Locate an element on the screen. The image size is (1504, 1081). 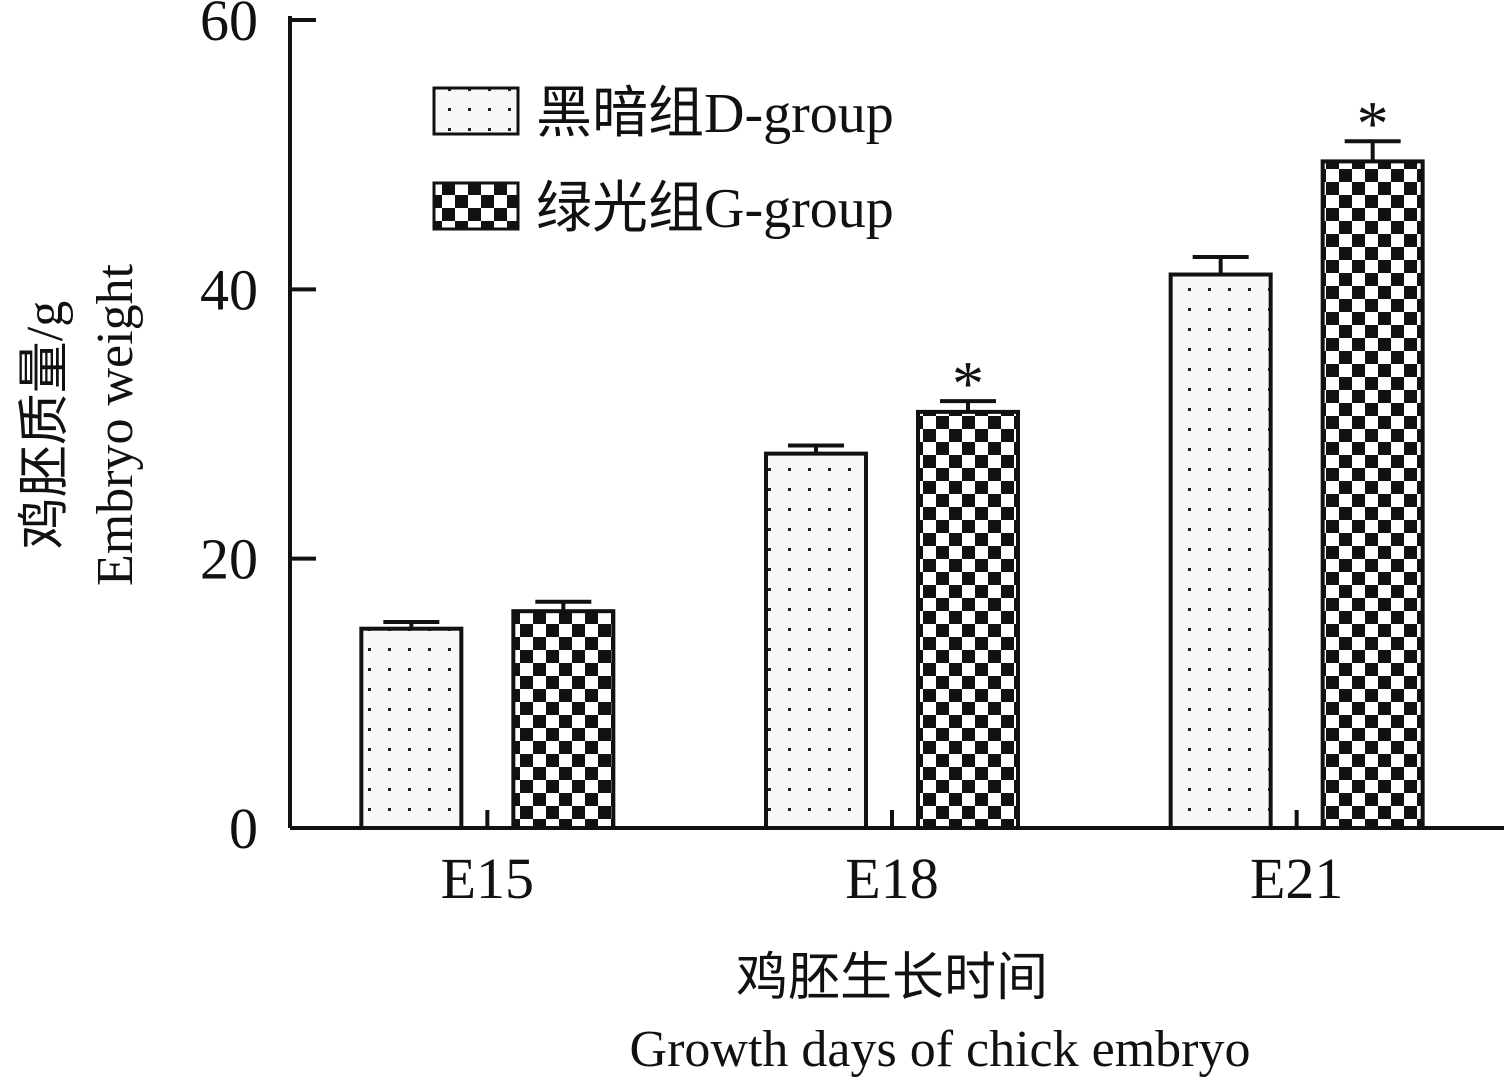
legend-swatch-green-group is located at coordinates (476, 206).